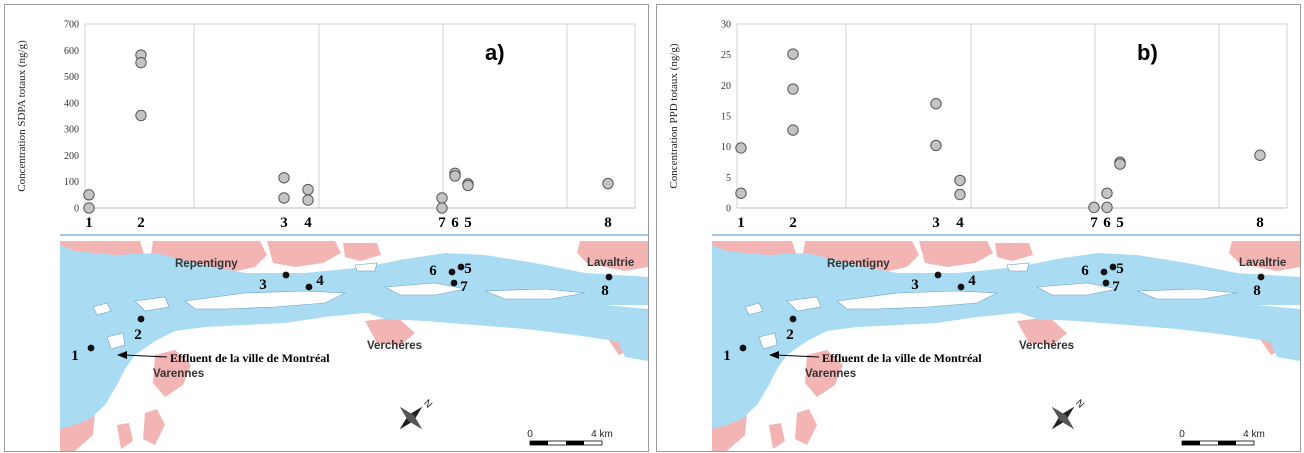 The width and height of the screenshot is (1304, 453). I want to click on map-site-label-4: 4, so click(320, 281).